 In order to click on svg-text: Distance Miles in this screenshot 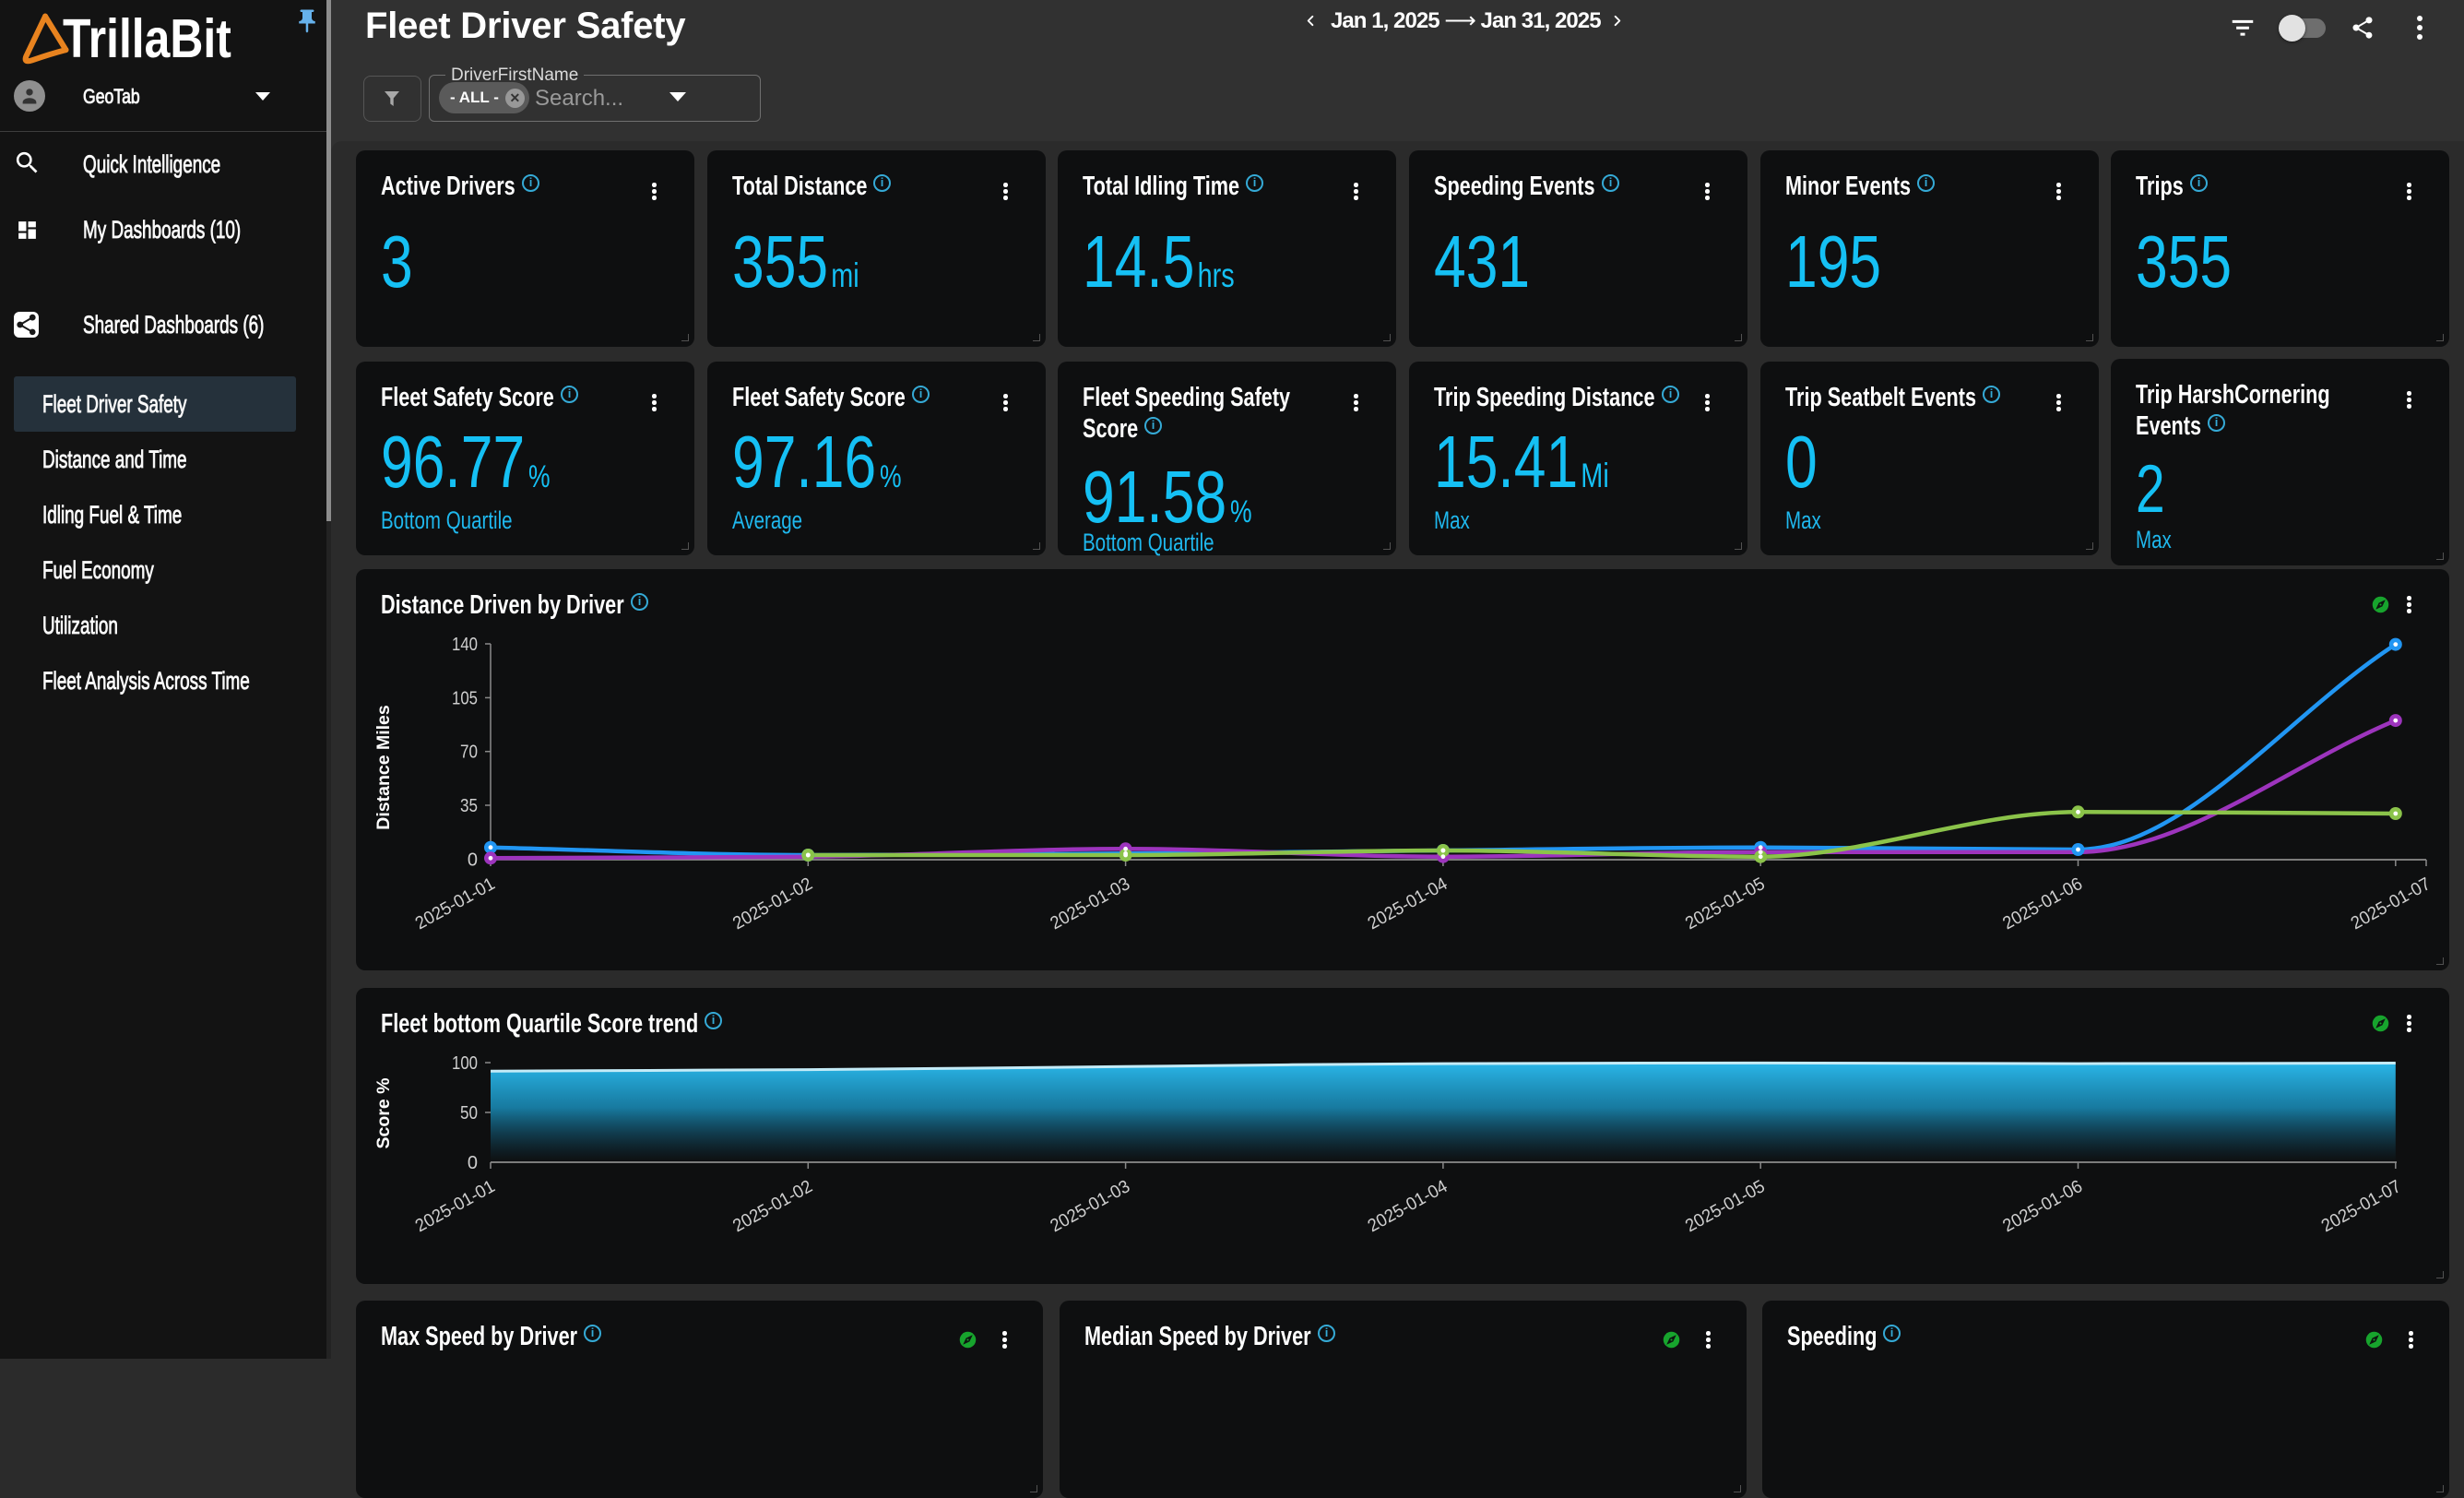, I will do `click(384, 767)`.